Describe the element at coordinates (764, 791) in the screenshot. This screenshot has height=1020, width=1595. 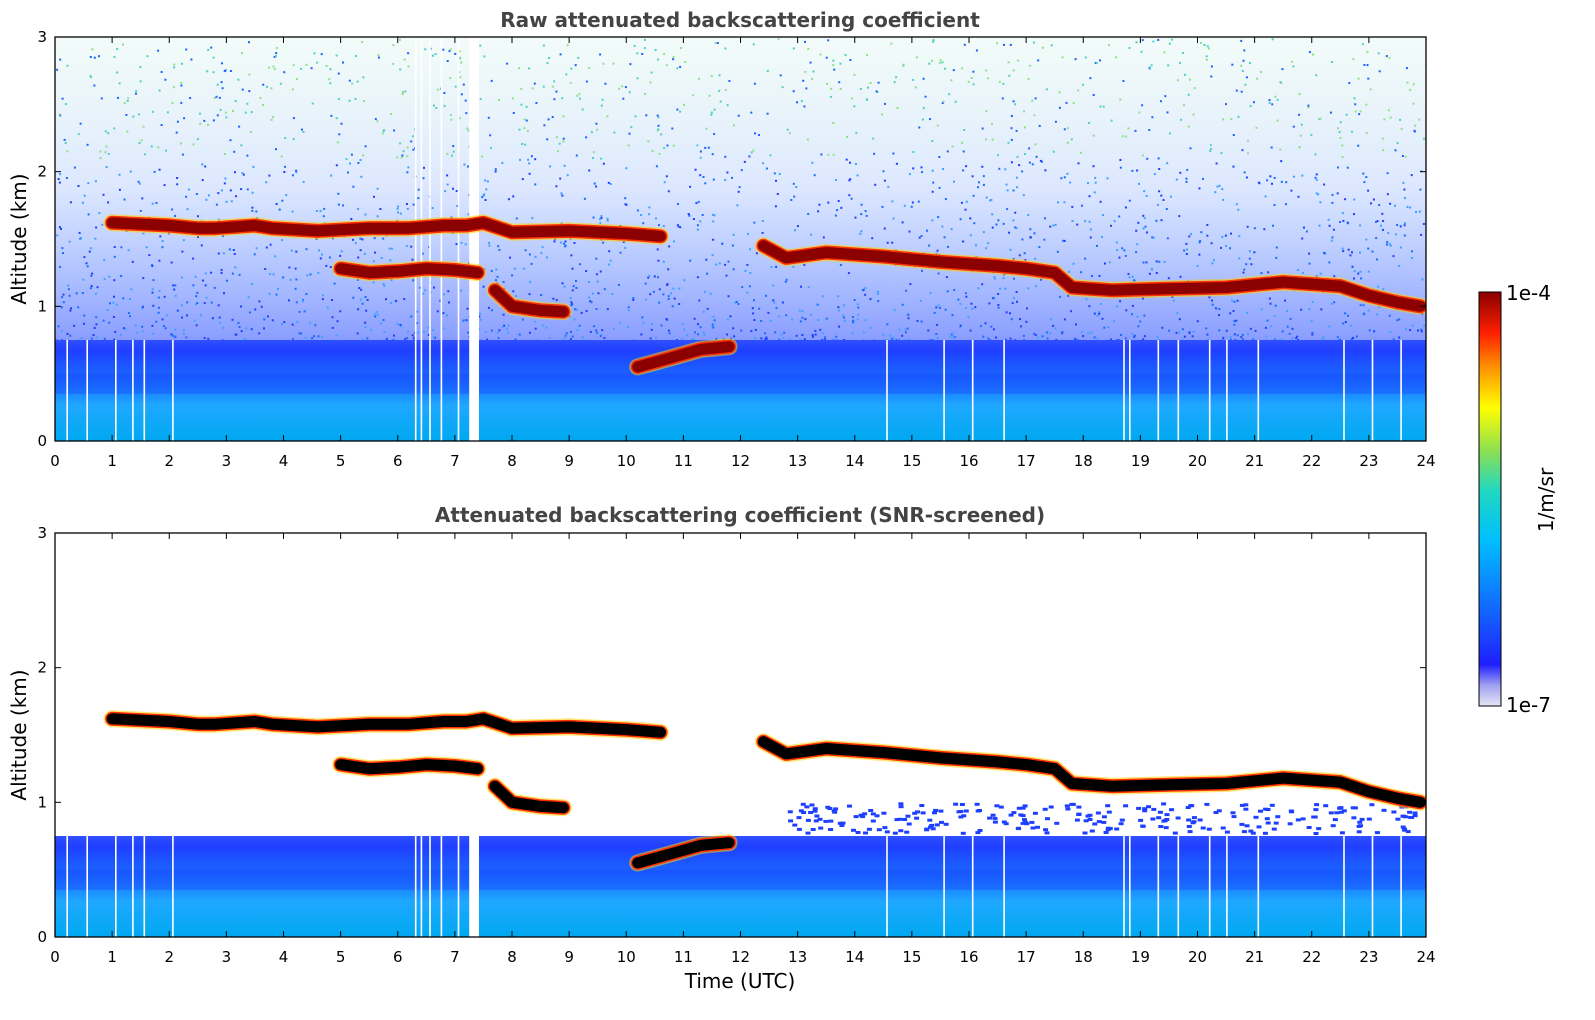
I see `cloud-layers` at that location.